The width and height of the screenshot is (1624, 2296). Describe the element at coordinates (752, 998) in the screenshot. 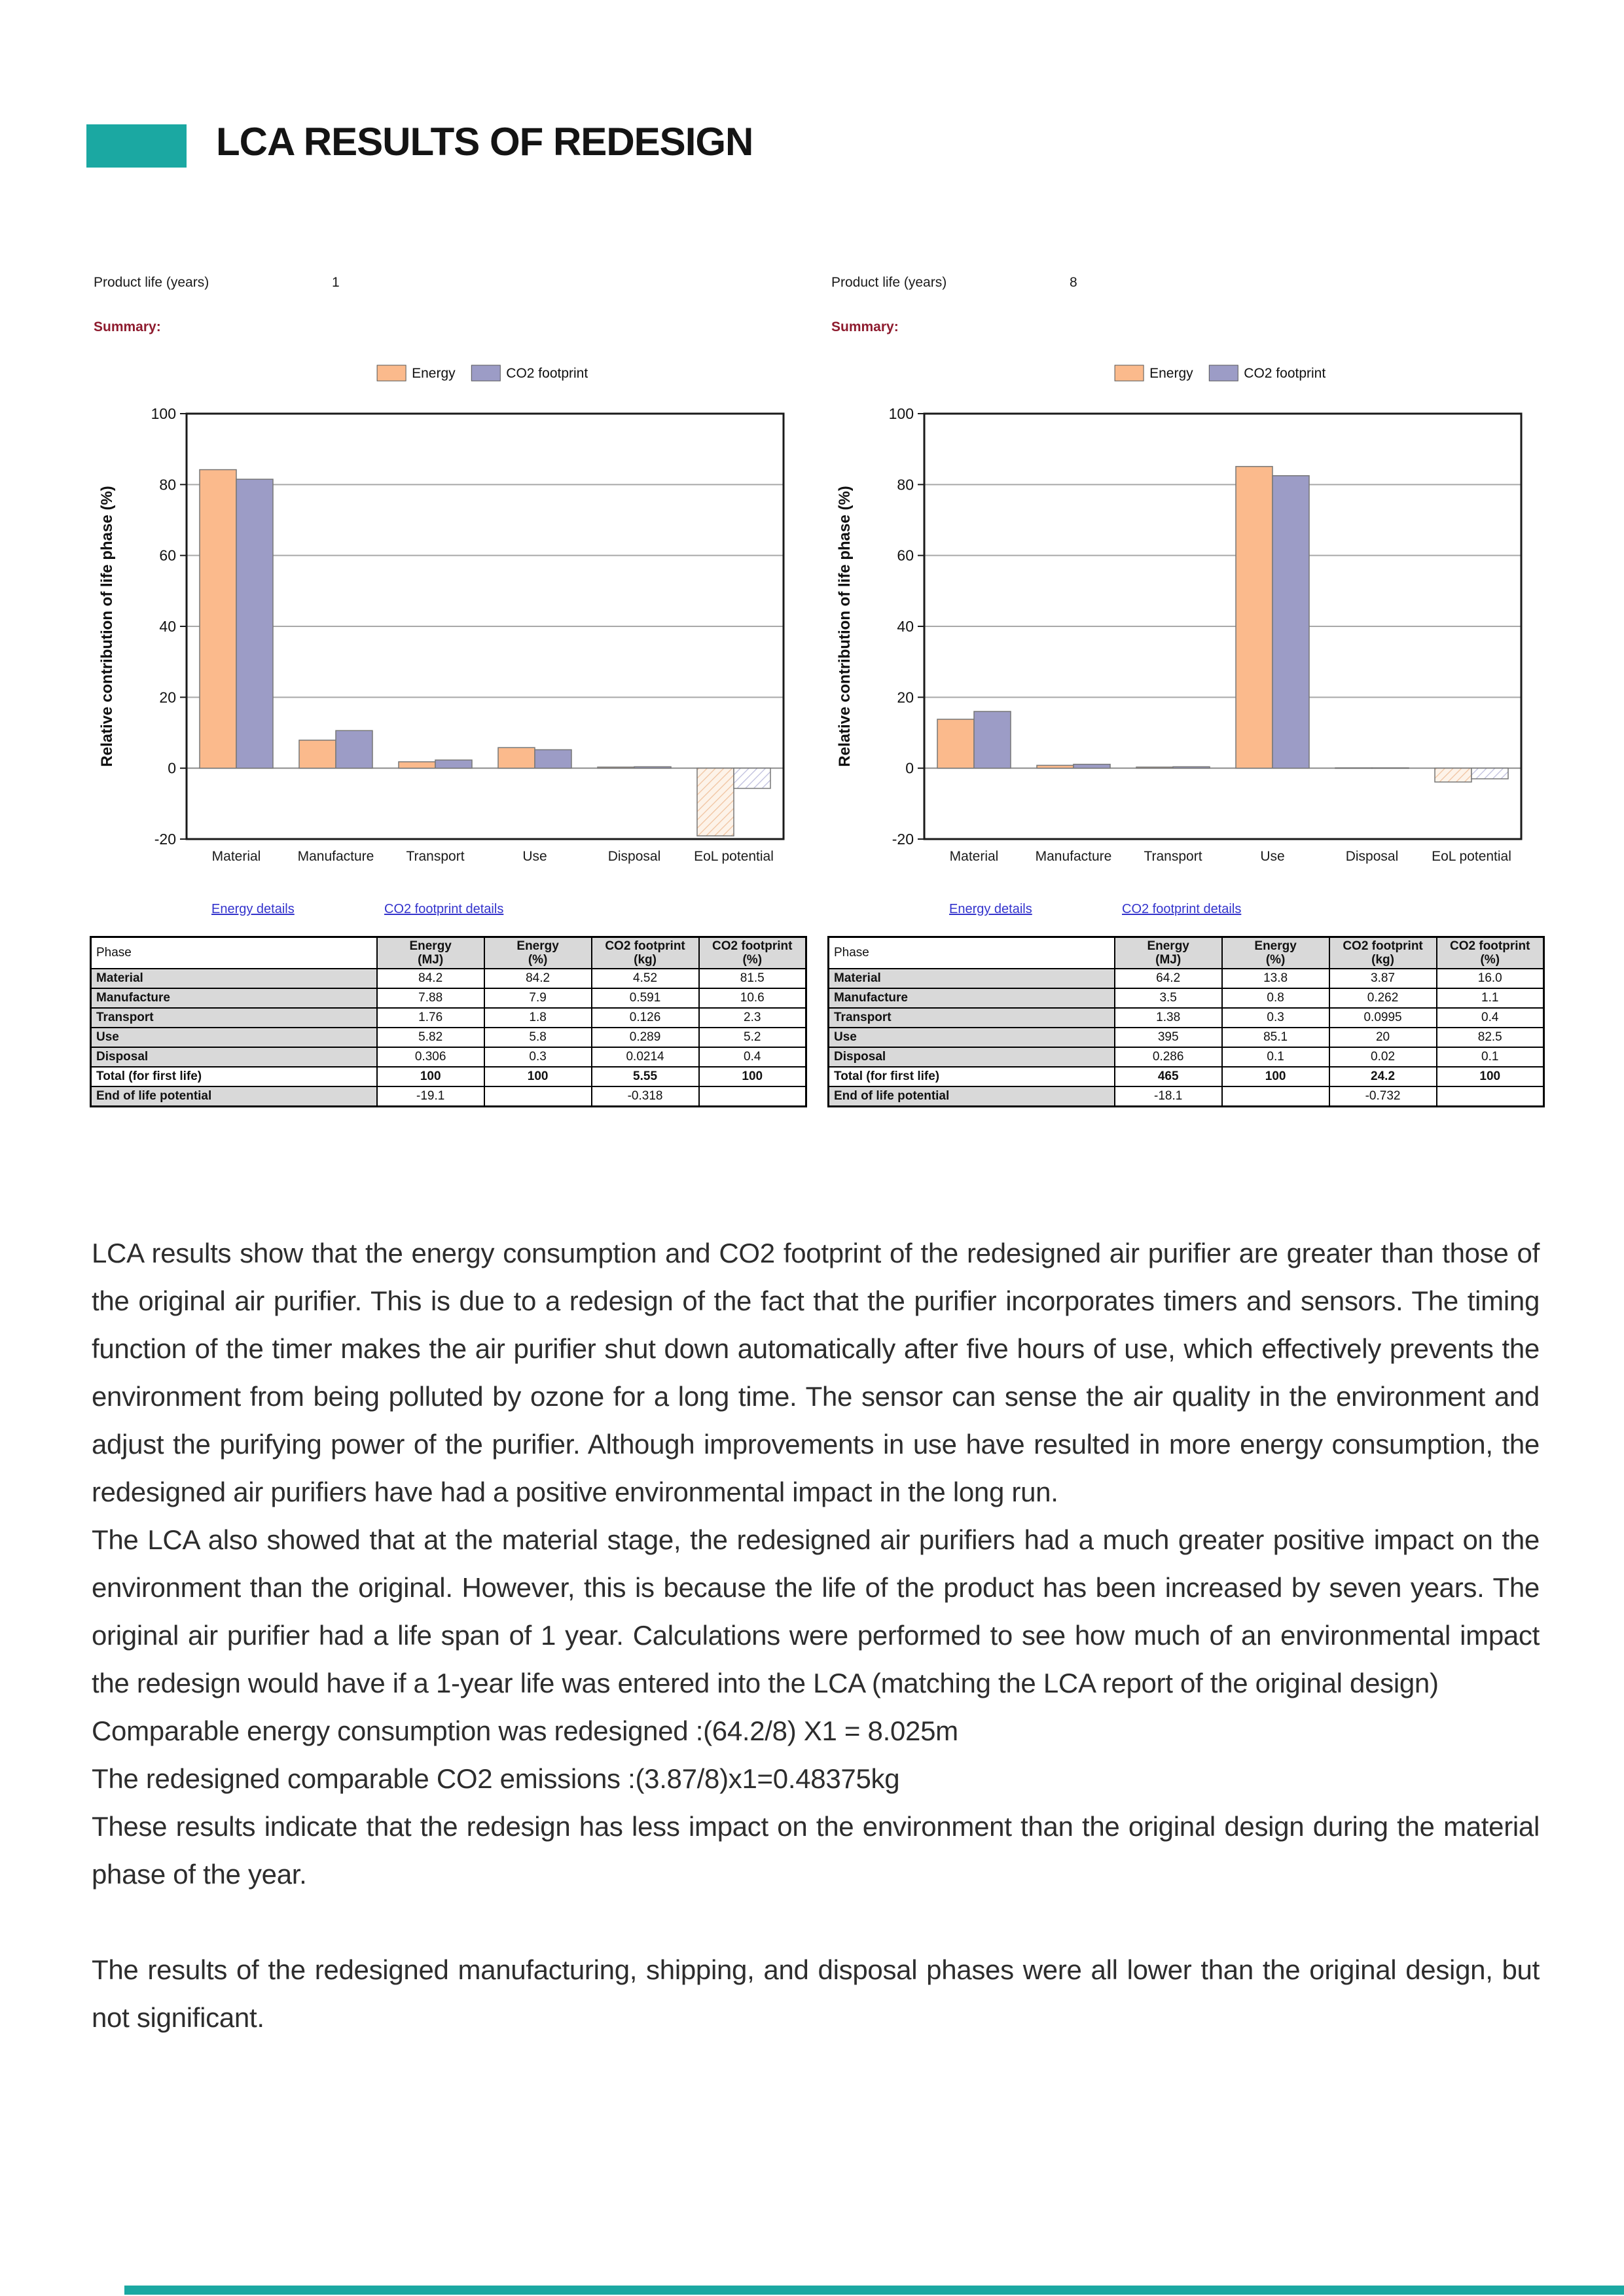

I see `value-cell: 10.6` at that location.